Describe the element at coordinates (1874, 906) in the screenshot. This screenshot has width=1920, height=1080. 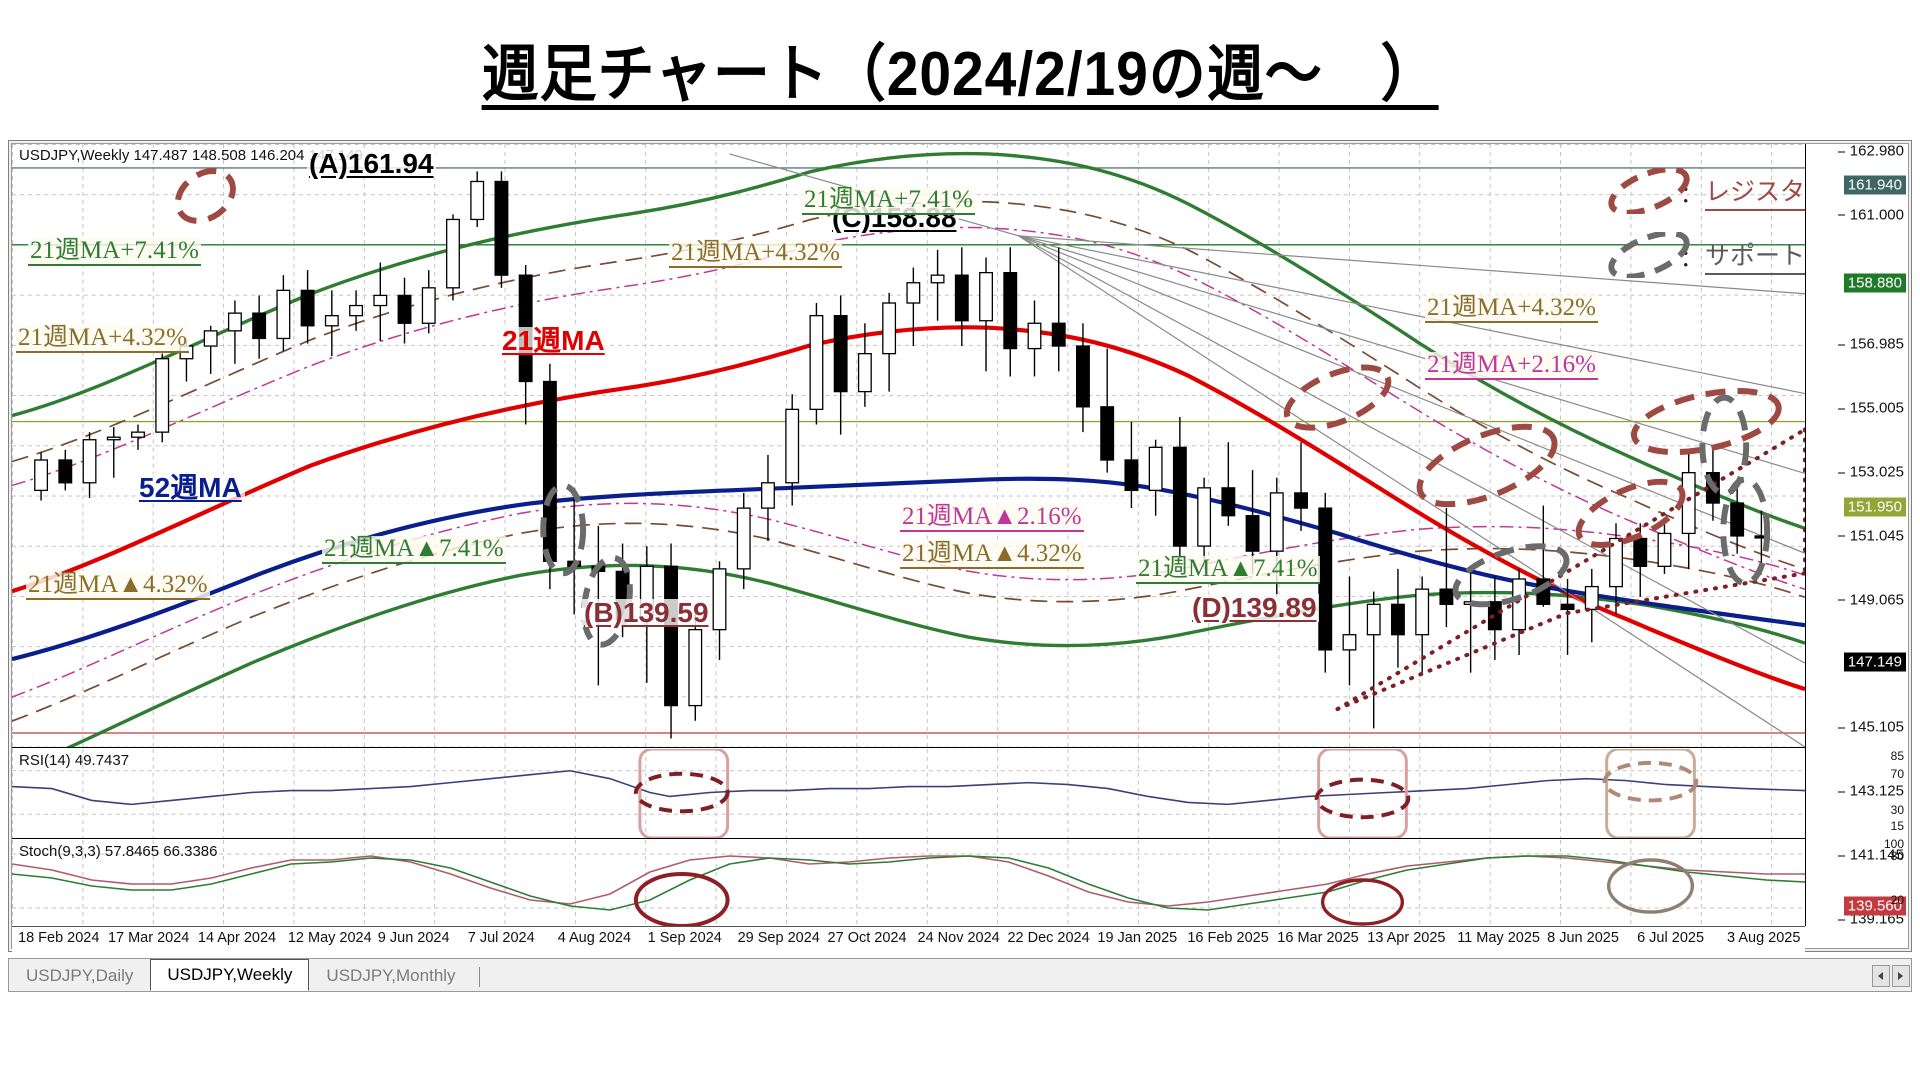
I see `price-badge: 139.560` at that location.